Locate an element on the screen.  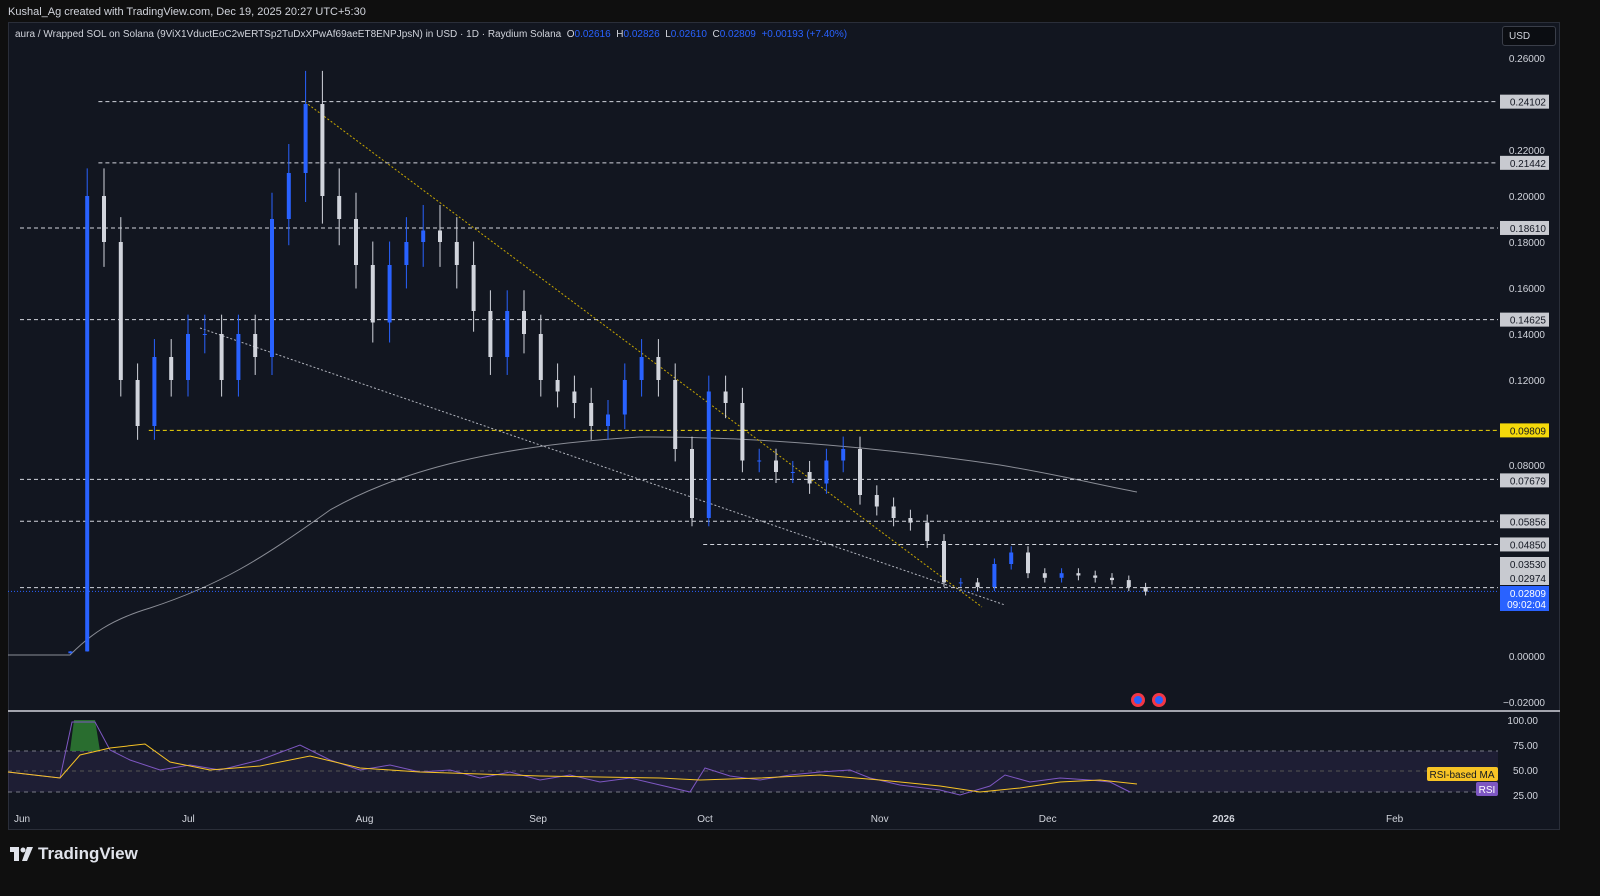
y-tick-label: 0.26000 is located at coordinates (1527, 59).